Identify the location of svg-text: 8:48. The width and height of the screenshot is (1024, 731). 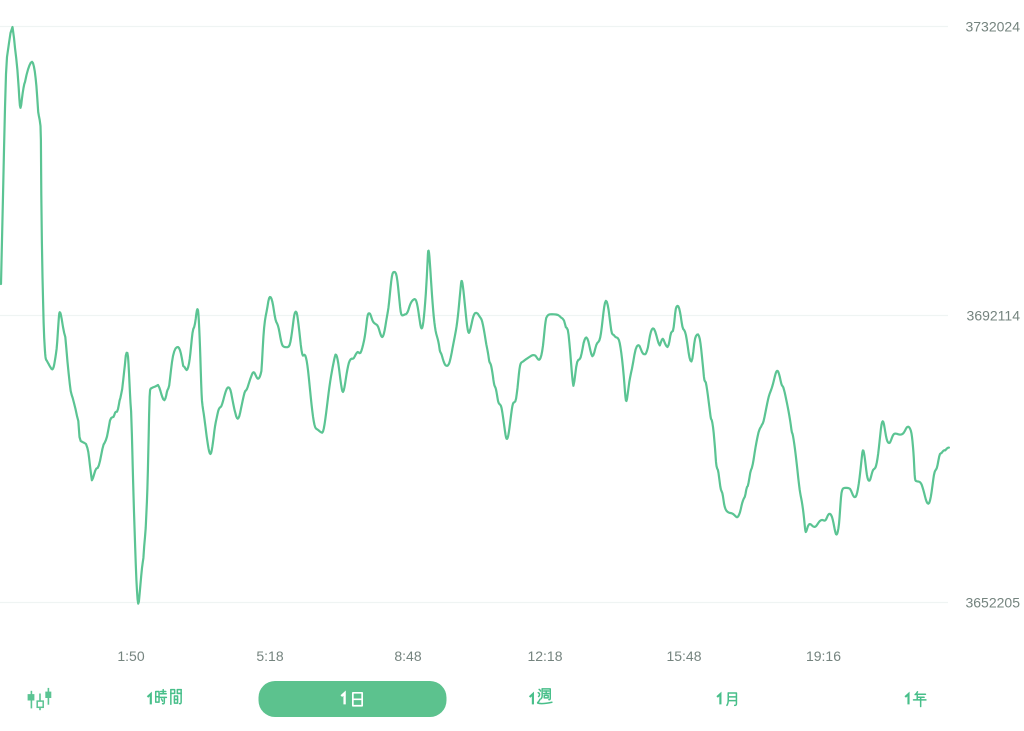
(407, 656).